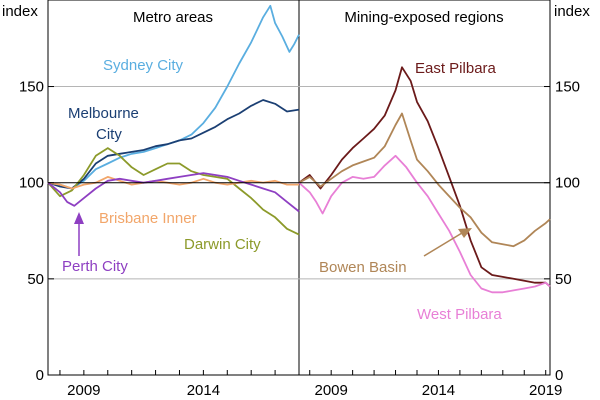  I want to click on right-unit-label: index, so click(572, 11).